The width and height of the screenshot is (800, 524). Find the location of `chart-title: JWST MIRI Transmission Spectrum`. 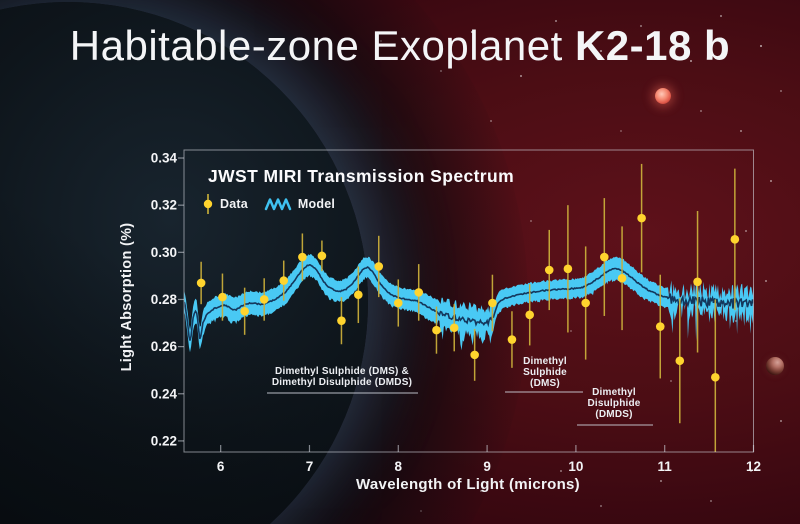

chart-title: JWST MIRI Transmission Spectrum is located at coordinates (361, 176).